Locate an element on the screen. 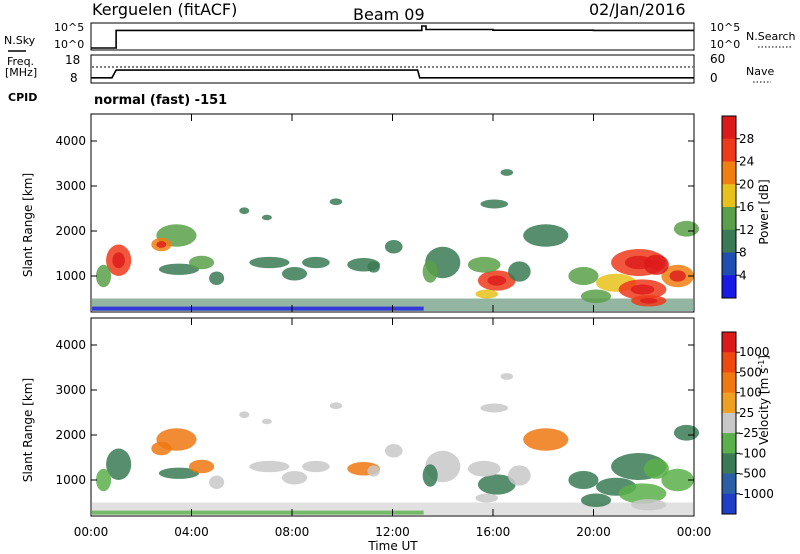 The height and width of the screenshot is (554, 800). power-colorbar-label: Power [dB] is located at coordinates (764, 211).